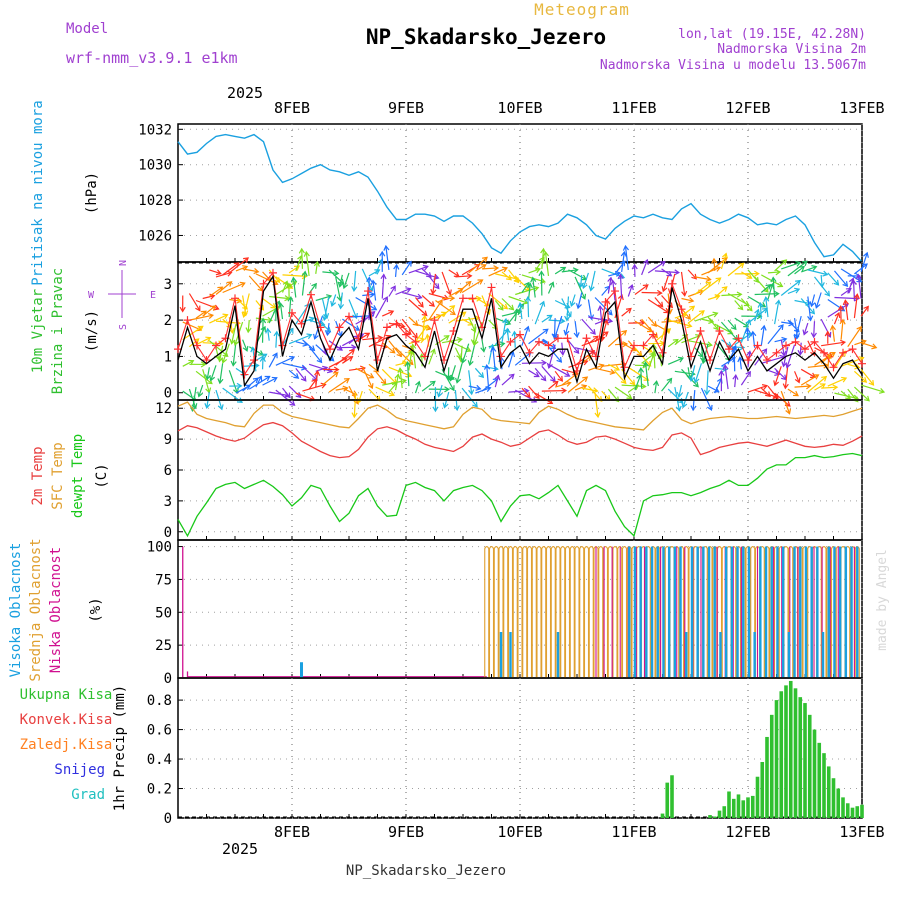 The image size is (900, 900). I want to click on pressure-label: Pritisak na nivou mora, so click(38, 192).